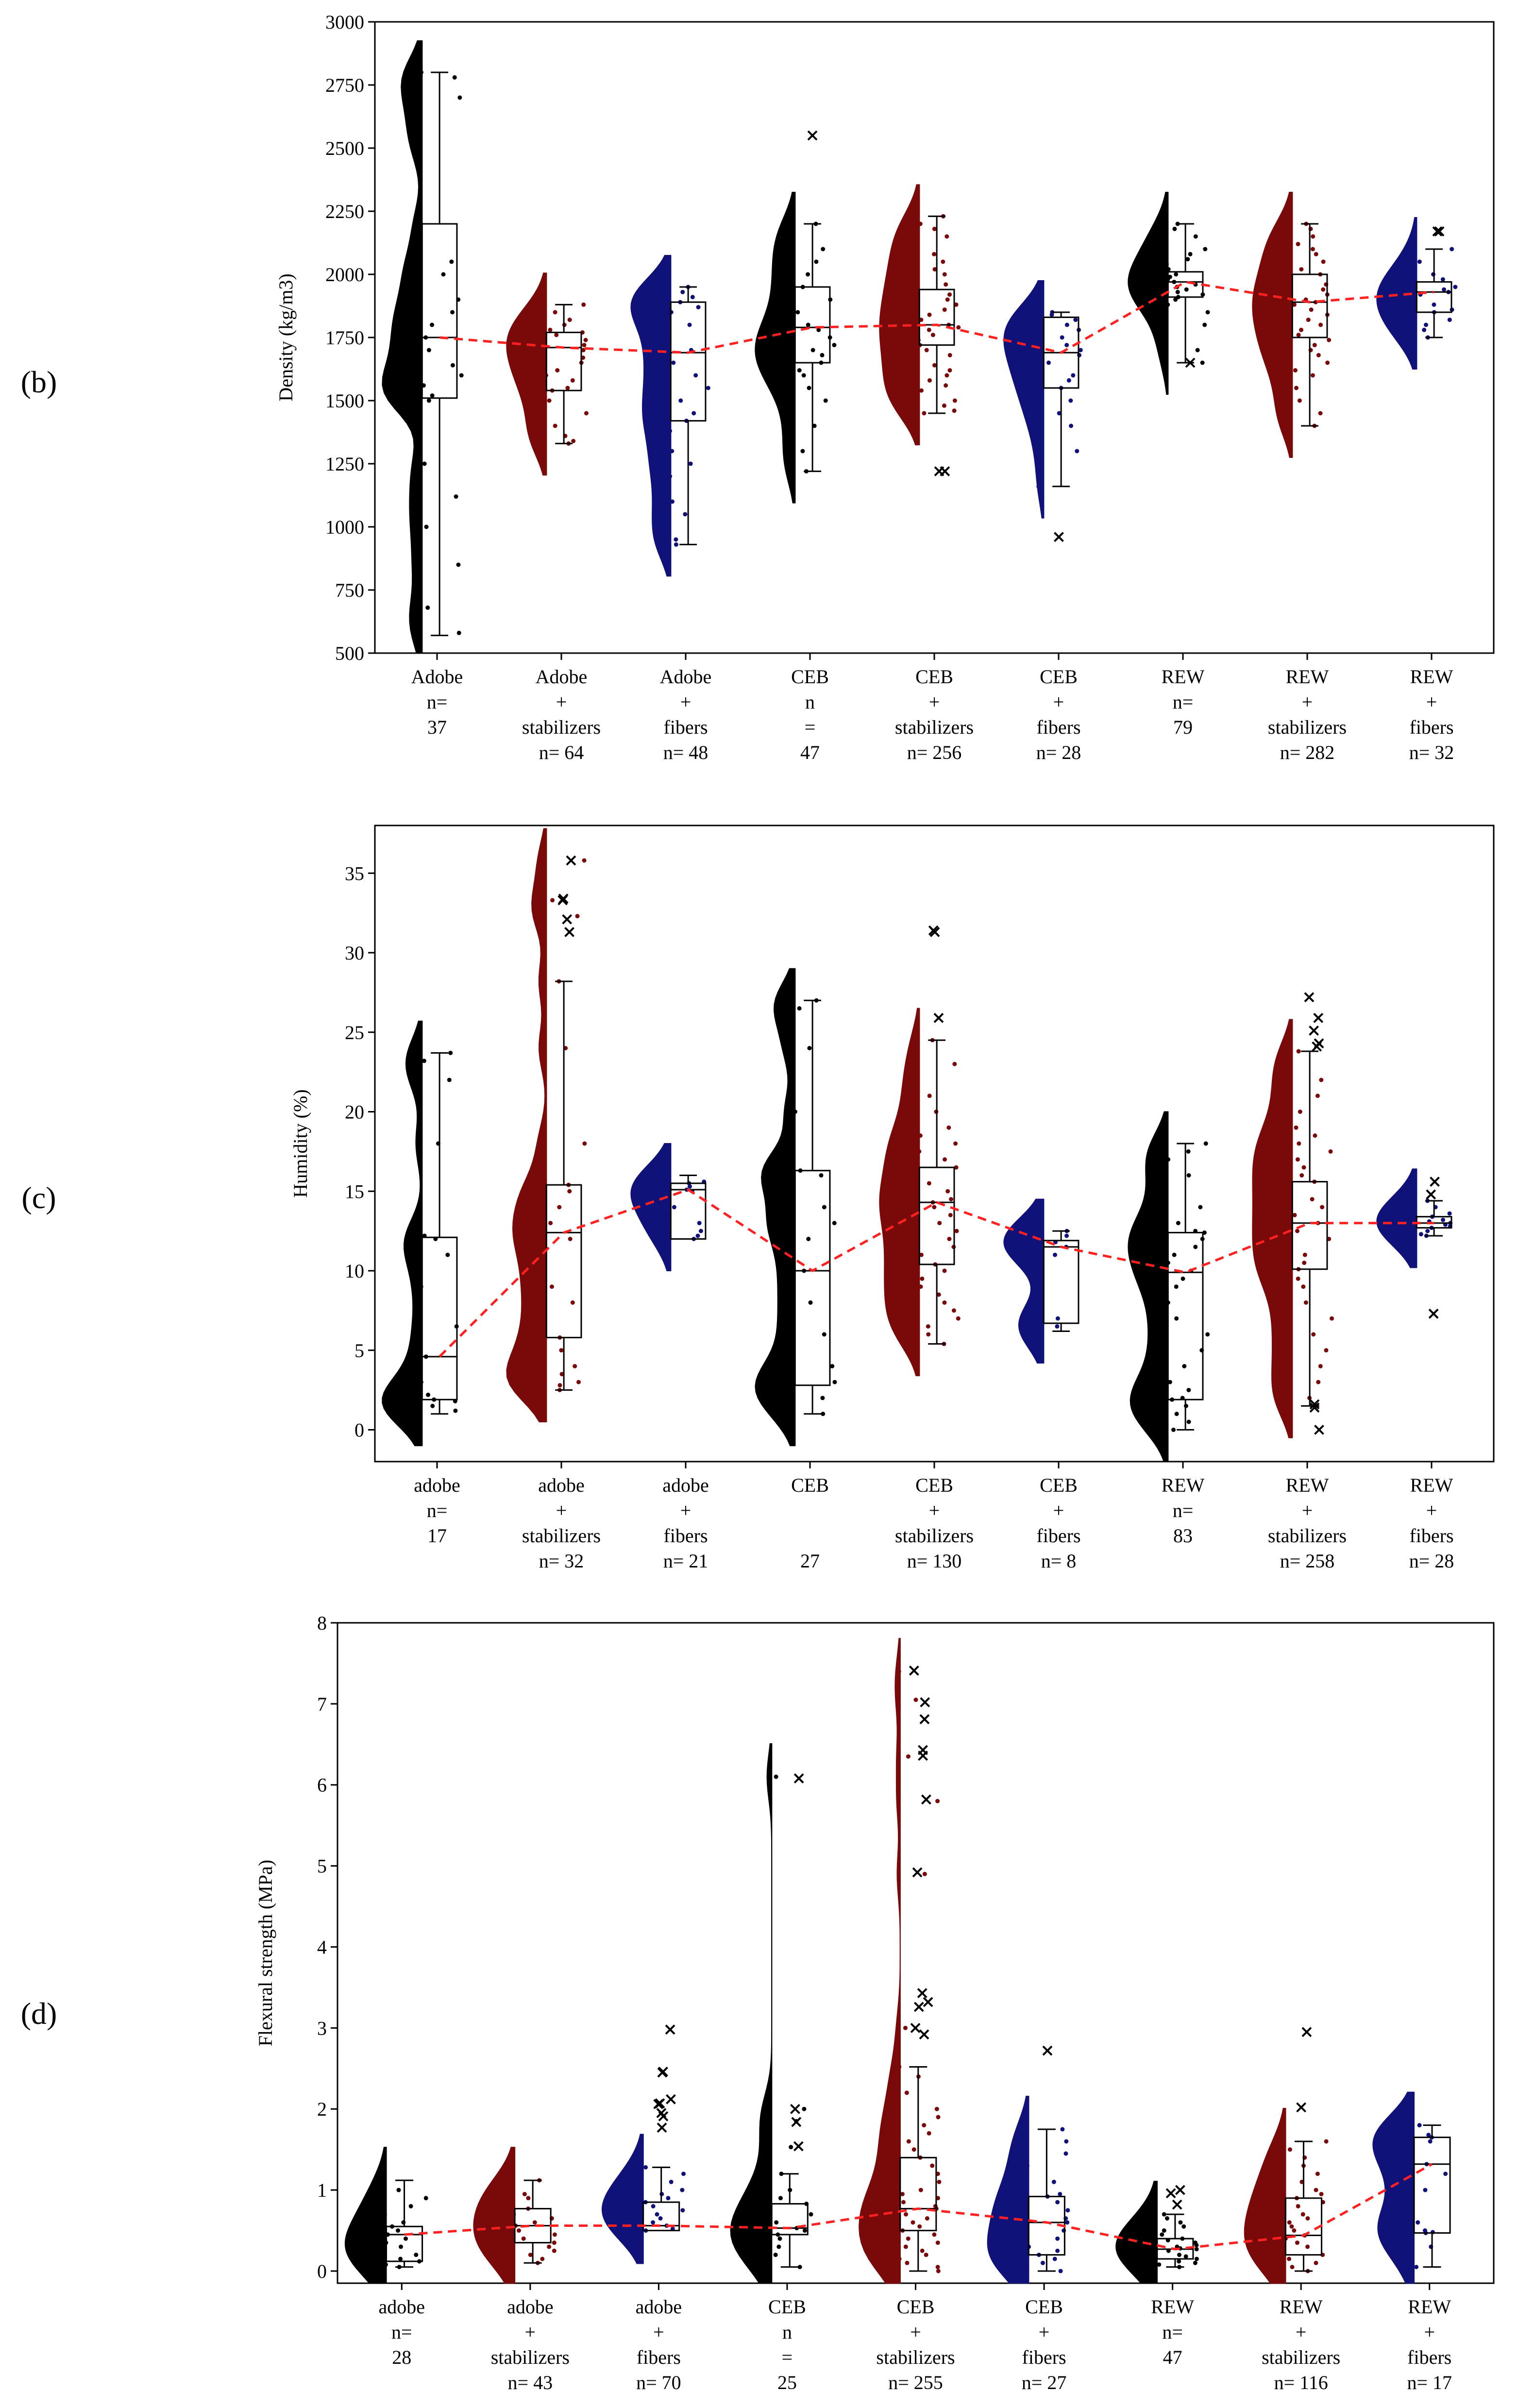 This screenshot has width=1518, height=2408. Describe the element at coordinates (350, 590) in the screenshot. I see `y-tick-label: 750` at that location.